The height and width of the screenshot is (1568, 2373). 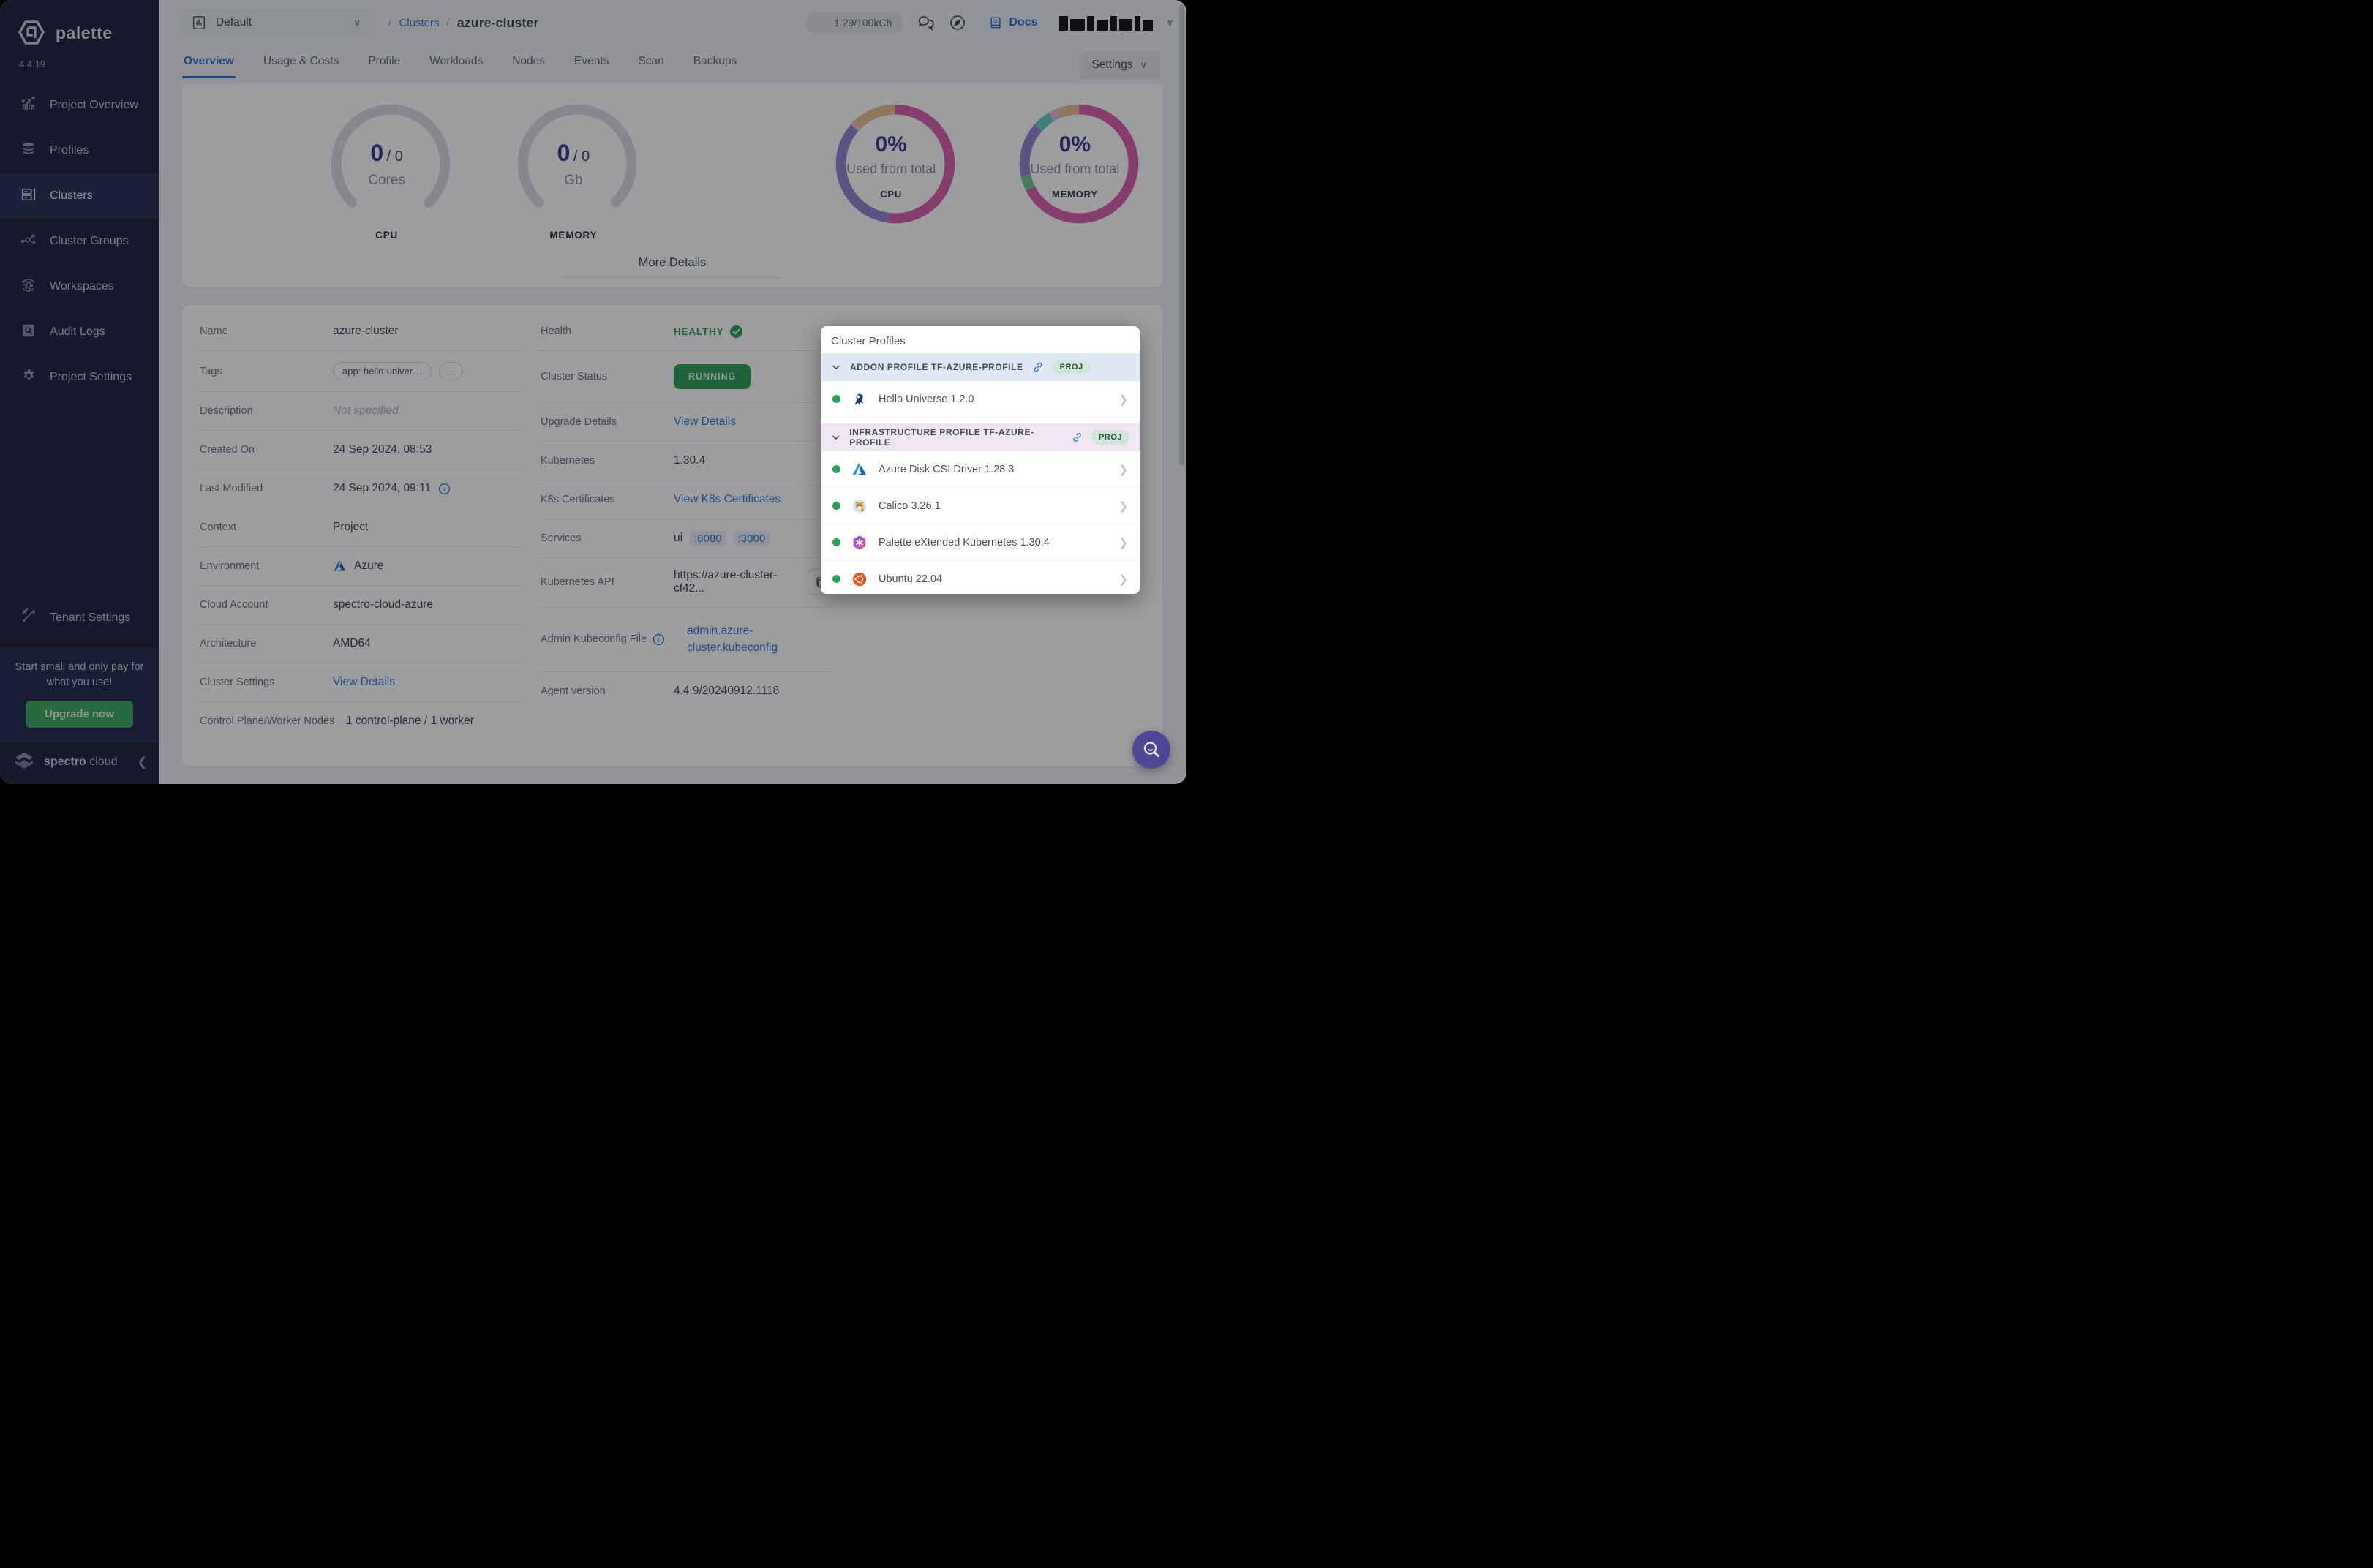 I want to click on project-selector: Default ∨, so click(x=275, y=22).